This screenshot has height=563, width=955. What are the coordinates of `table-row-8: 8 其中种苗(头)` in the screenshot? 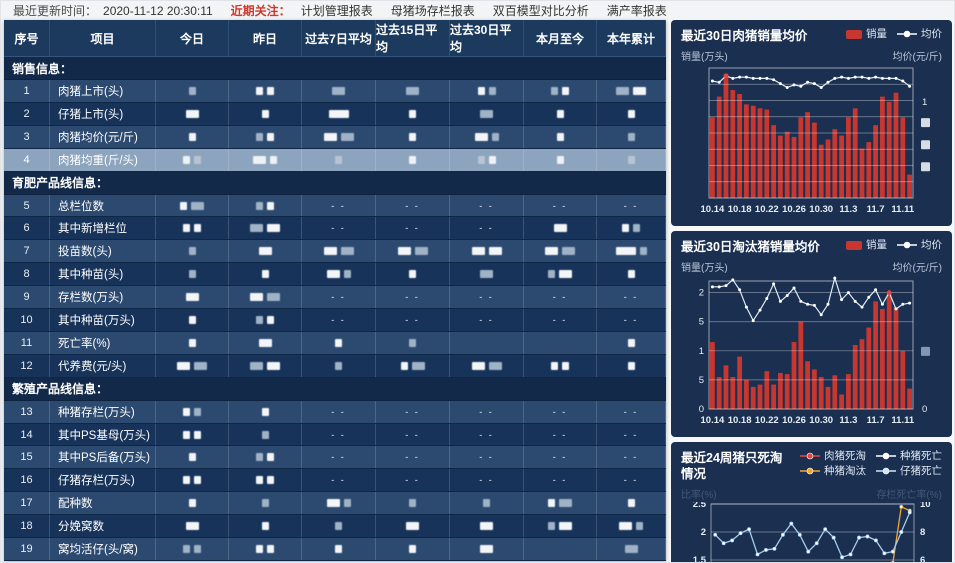 It's located at (335, 275).